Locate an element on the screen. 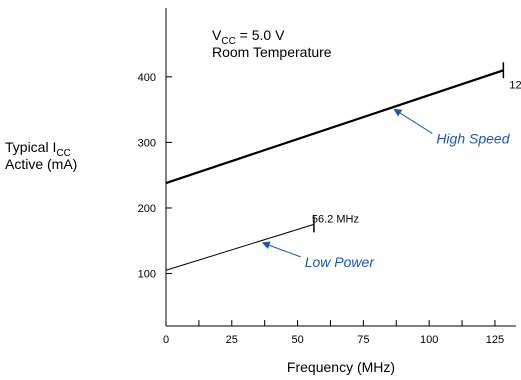 This screenshot has height=380, width=521. series-end-label-0: 128.2 MHz is located at coordinates (515, 85).